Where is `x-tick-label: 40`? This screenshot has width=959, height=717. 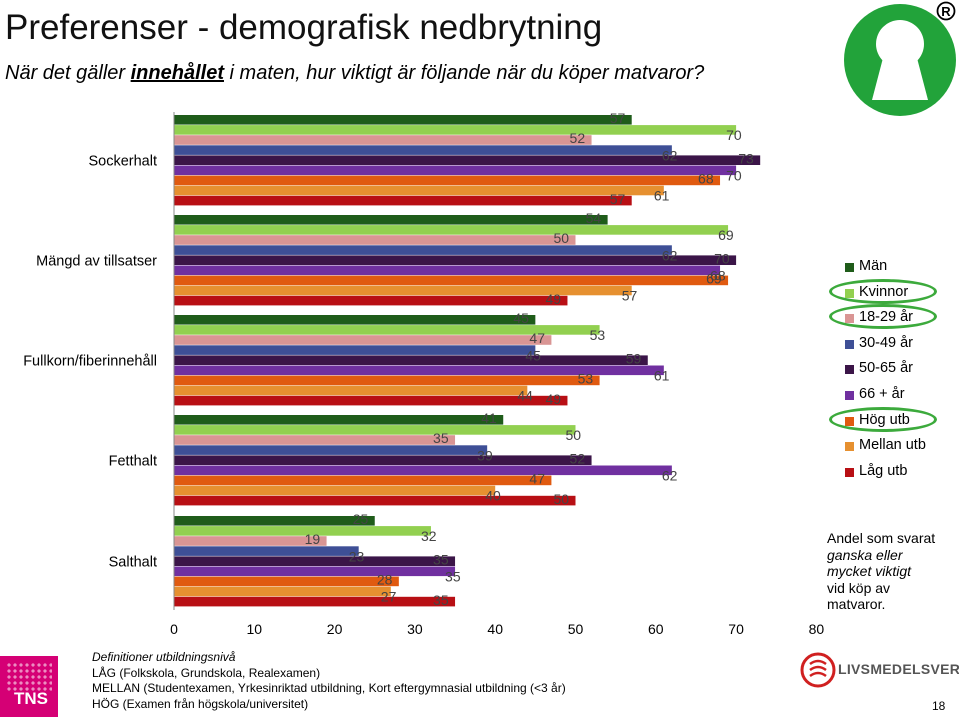 x-tick-label: 40 is located at coordinates (495, 629).